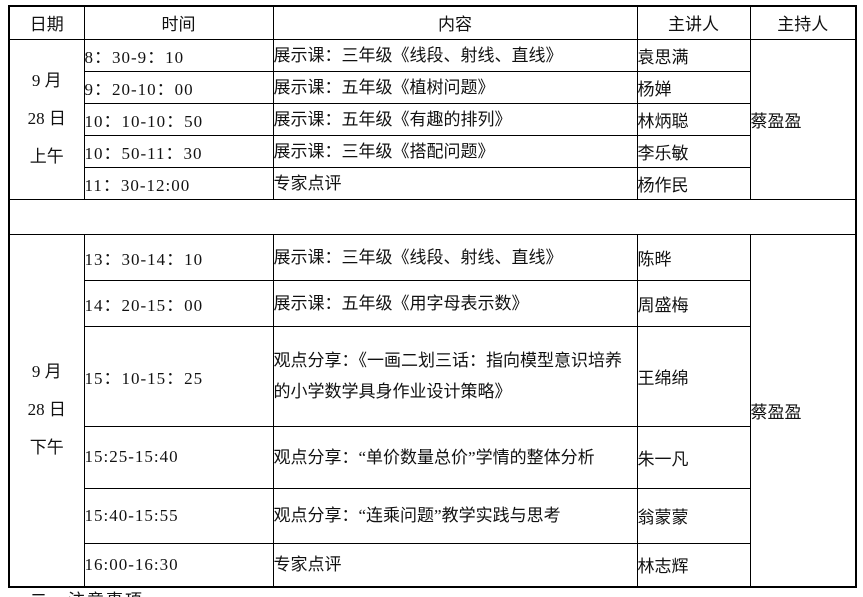 The height and width of the screenshot is (597, 863). I want to click on table-row: 15:25-15:40 观点分享：“单价数量总价”学情的整体分析 朱一凡, so click(432, 457).